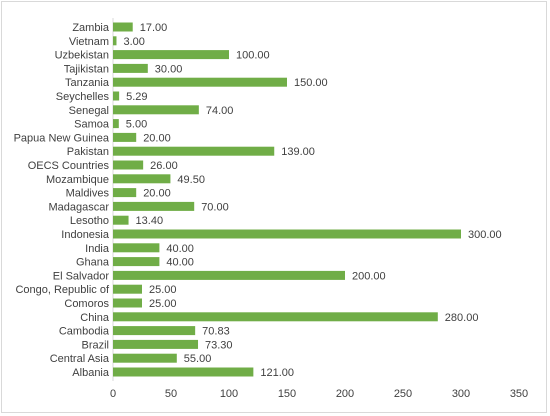  I want to click on data-label: 5.00, so click(136, 125).